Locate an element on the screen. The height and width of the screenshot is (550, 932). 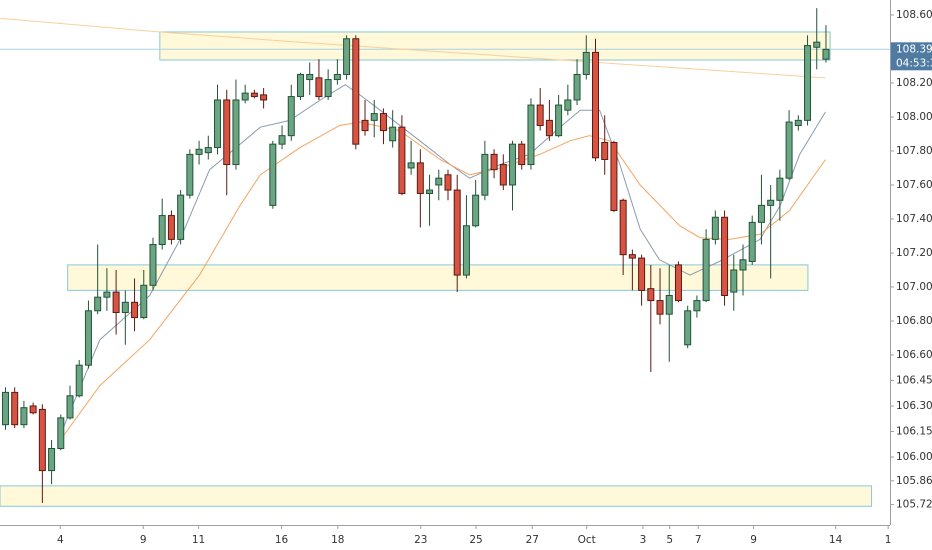
last-price-label: 108.398 is located at coordinates (914, 49).